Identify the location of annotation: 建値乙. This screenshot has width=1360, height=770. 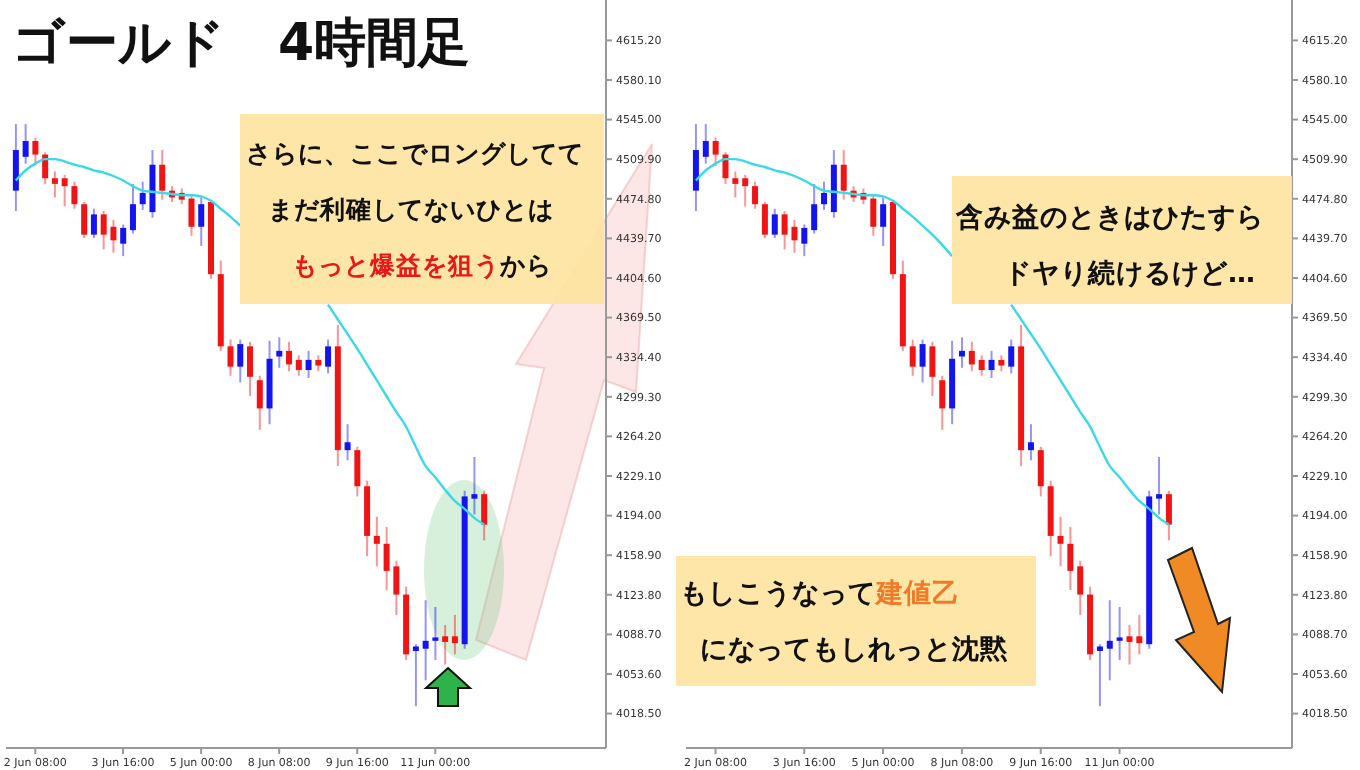
(917, 594).